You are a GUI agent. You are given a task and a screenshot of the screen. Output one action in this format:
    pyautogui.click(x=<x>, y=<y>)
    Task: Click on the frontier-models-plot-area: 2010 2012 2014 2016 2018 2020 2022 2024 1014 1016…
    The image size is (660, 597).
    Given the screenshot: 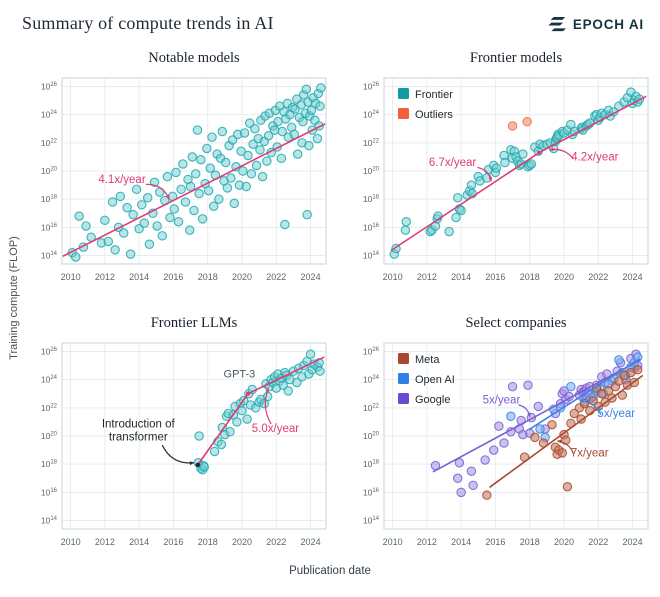 What is the action you would take?
    pyautogui.click(x=506, y=179)
    